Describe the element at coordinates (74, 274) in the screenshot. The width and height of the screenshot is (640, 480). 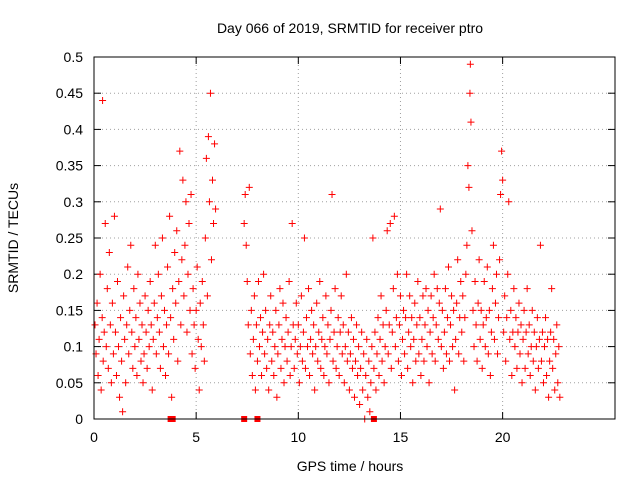
I see `y-tick-label: 0.2` at that location.